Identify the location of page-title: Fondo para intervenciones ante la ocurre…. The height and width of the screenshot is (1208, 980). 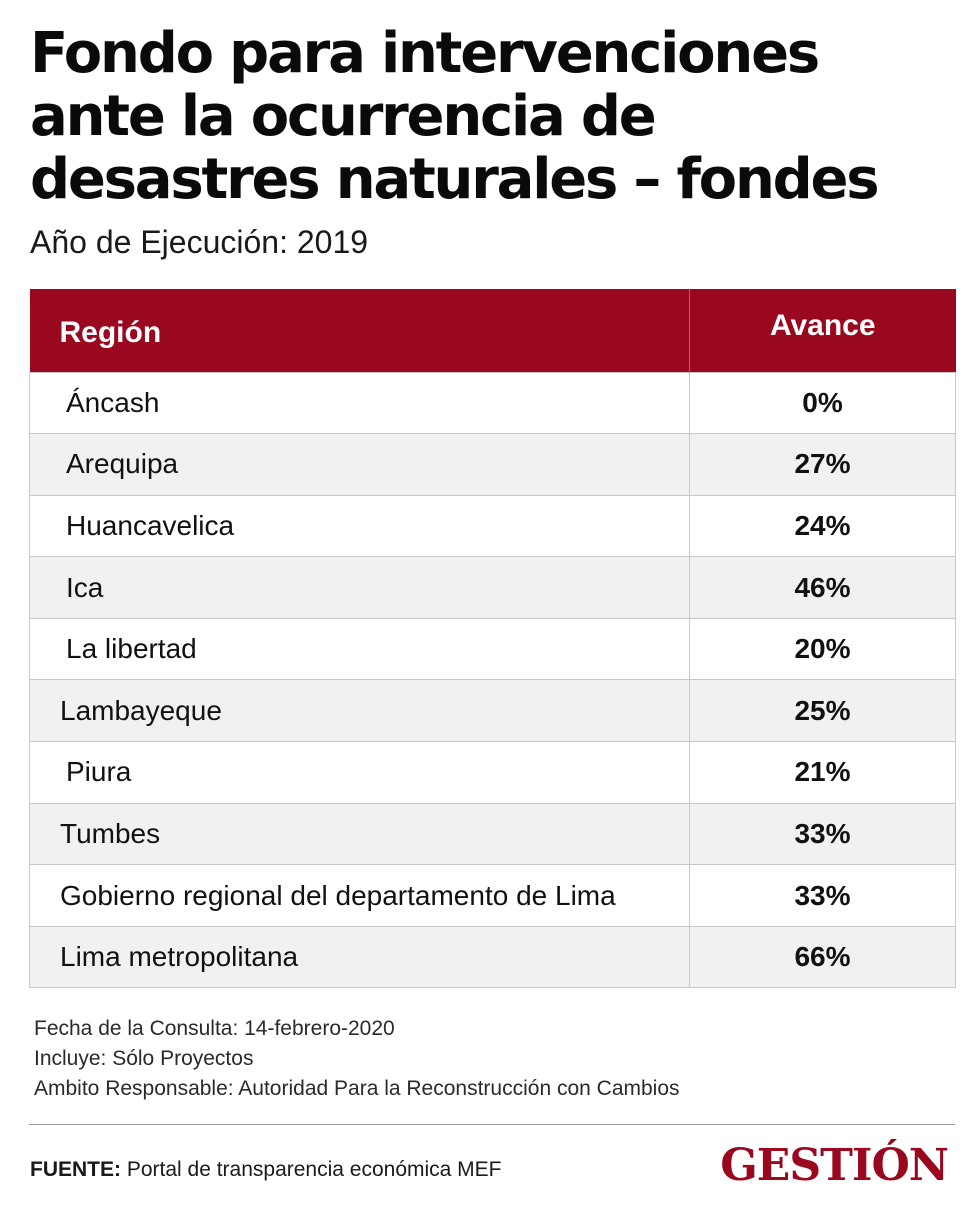
(455, 116).